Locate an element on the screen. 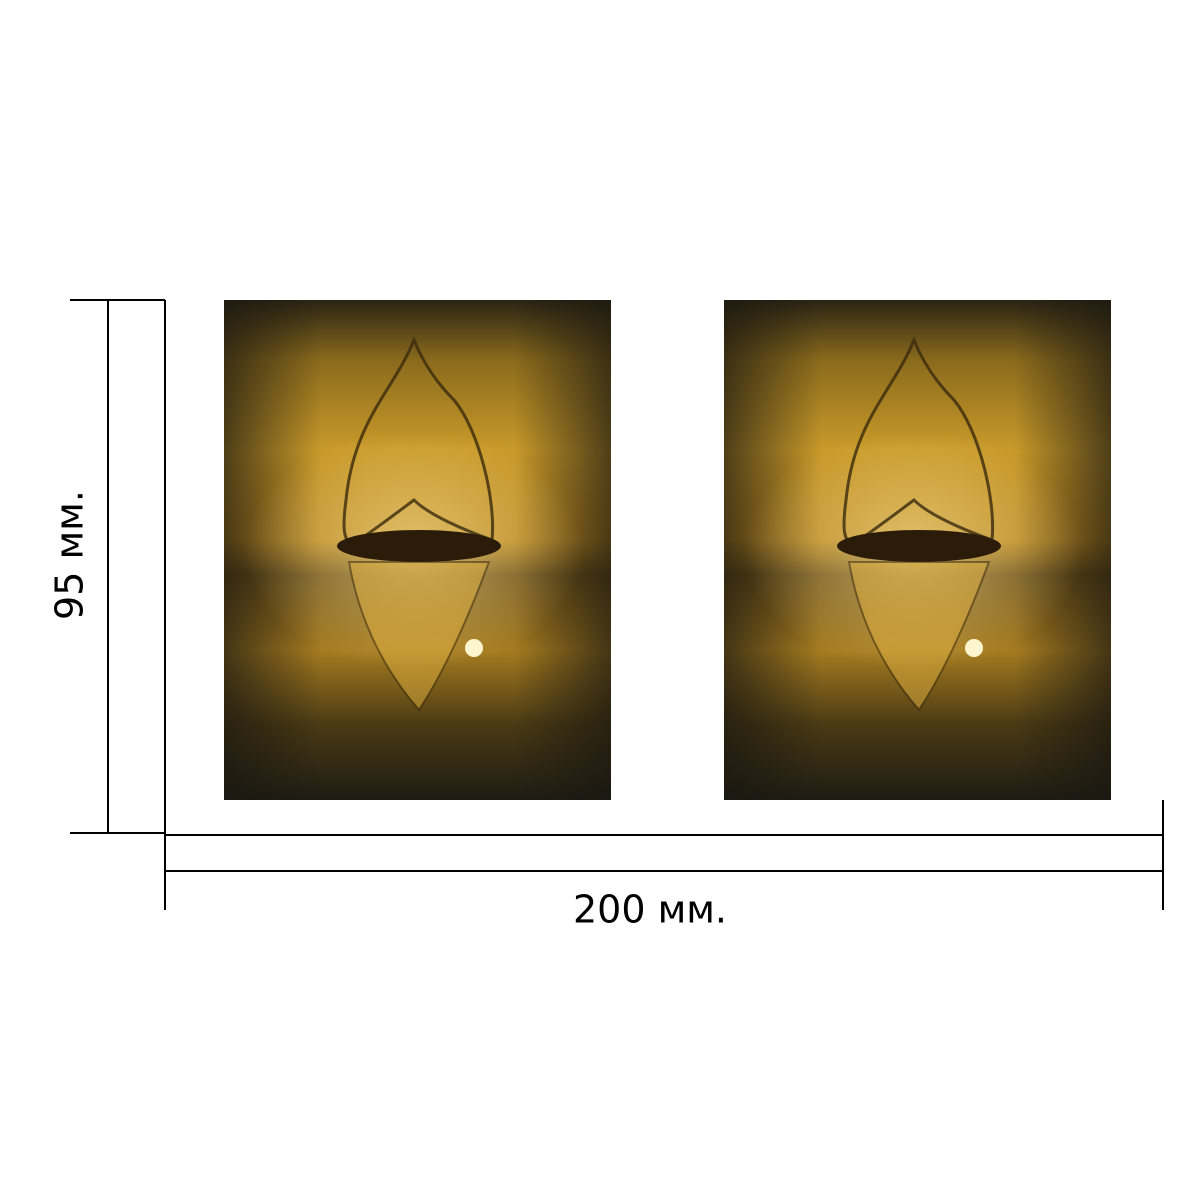  photo-right is located at coordinates (917, 550).